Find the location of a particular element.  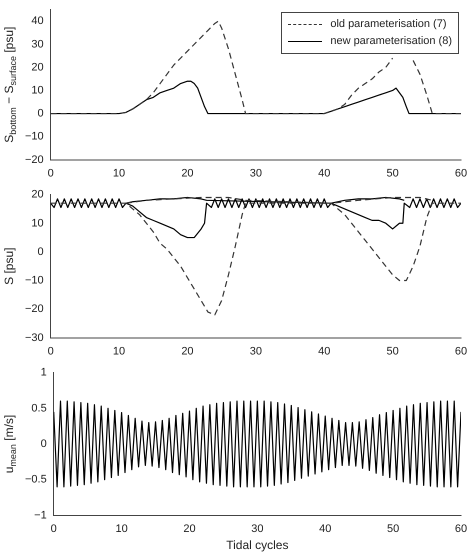

y-axis-title: S [psu] is located at coordinates (9, 266).